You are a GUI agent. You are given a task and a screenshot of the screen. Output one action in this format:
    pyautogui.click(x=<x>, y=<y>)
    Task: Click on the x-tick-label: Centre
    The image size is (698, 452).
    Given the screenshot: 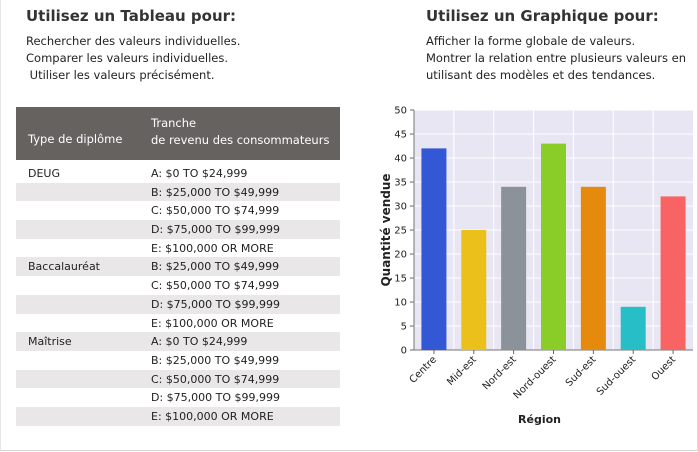 What is the action you would take?
    pyautogui.click(x=423, y=369)
    